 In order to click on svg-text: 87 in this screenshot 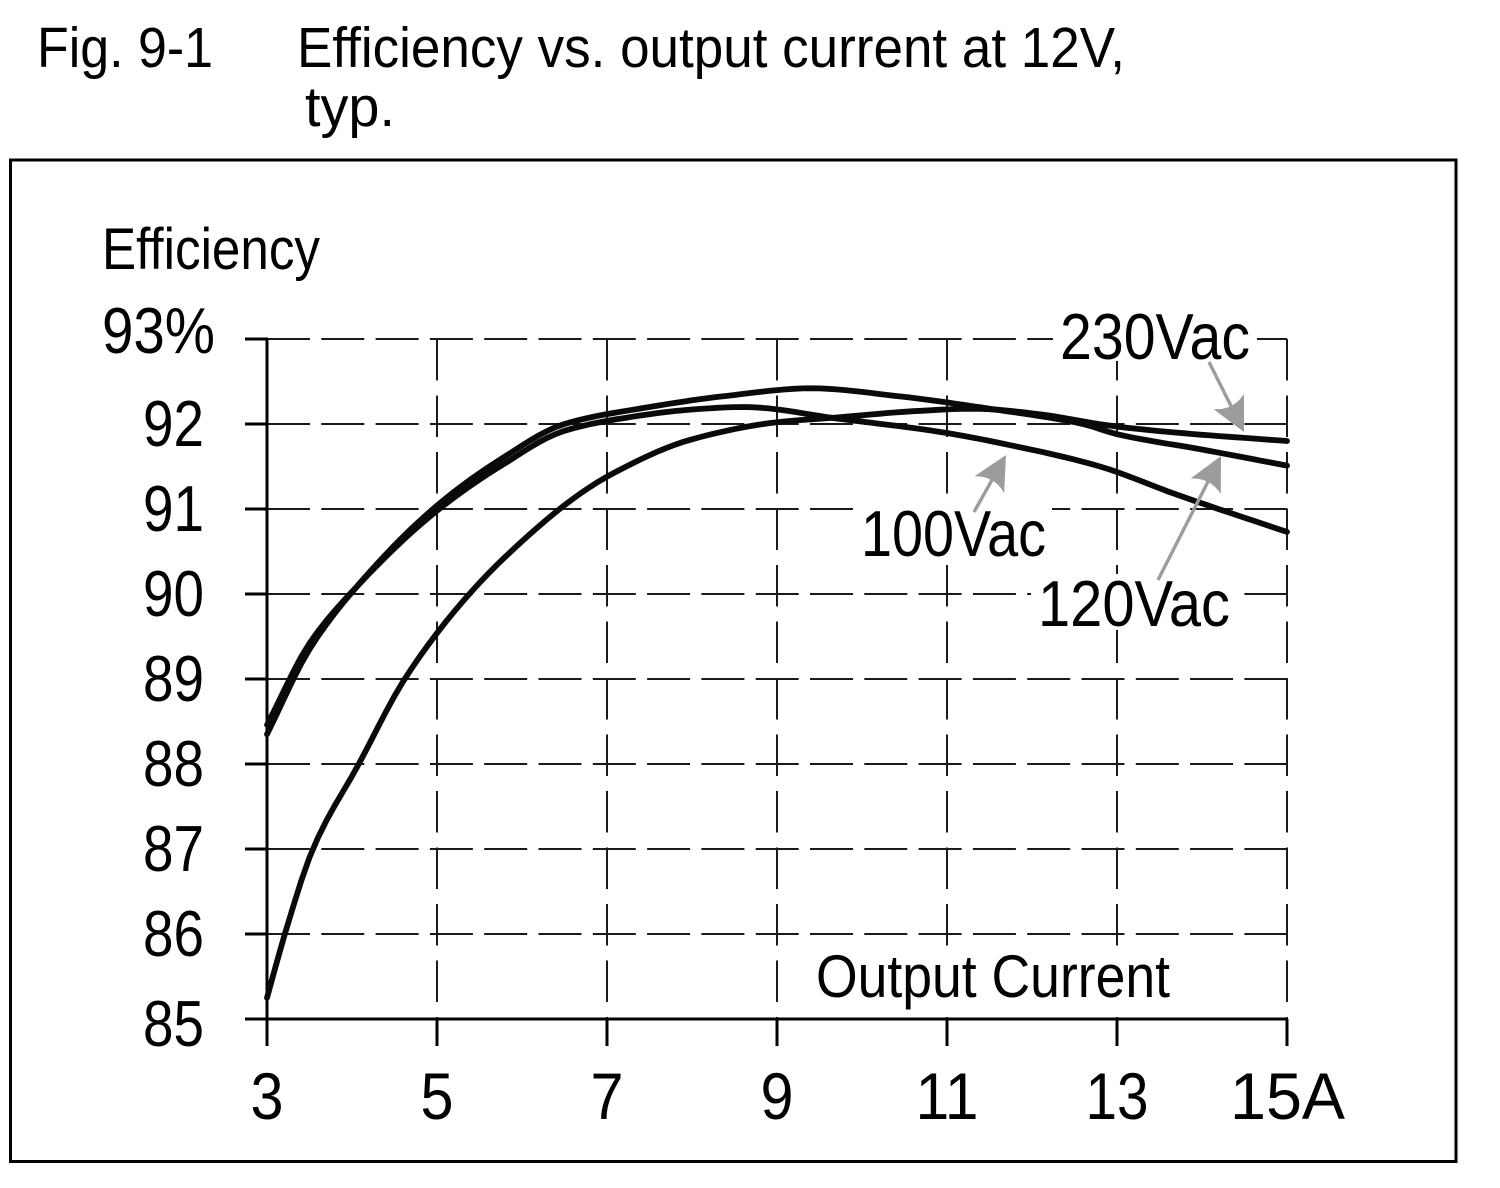, I will do `click(173, 848)`.